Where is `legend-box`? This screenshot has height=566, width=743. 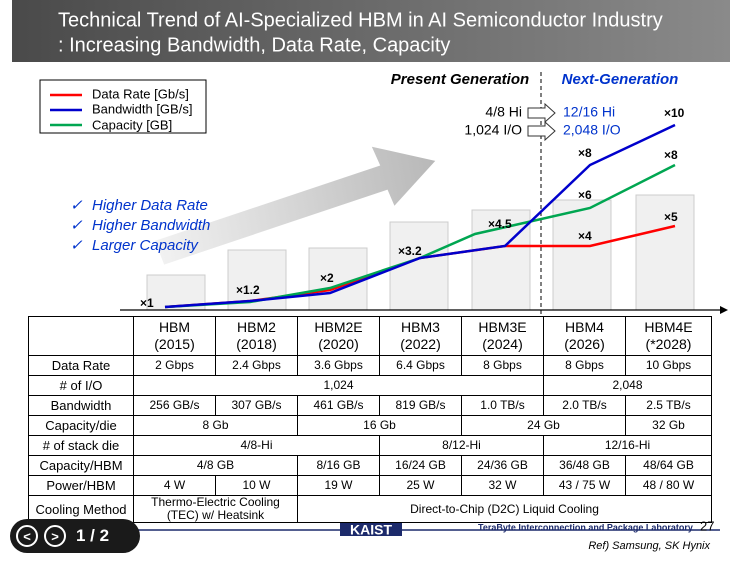
legend-box is located at coordinates (123, 106).